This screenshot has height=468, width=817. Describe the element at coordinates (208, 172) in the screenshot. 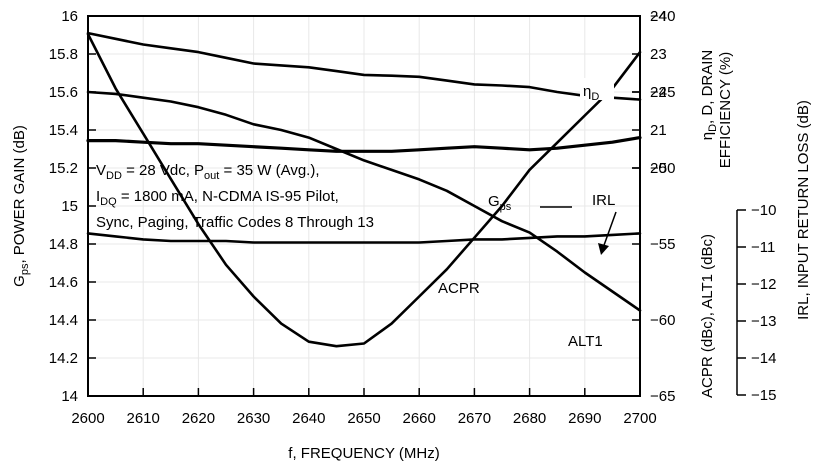

I see `condition-line-1: VDD = 28 Vdc, Pout = 35 W (Avg.),` at that location.